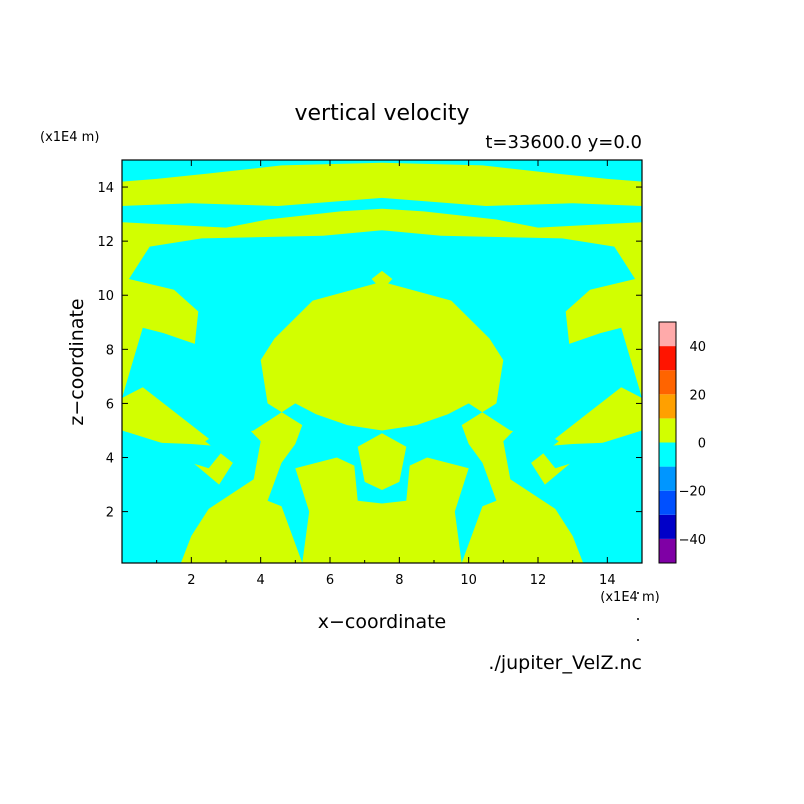 This screenshot has width=804, height=804. I want to click on chart-title: vertical velocity, so click(381, 113).